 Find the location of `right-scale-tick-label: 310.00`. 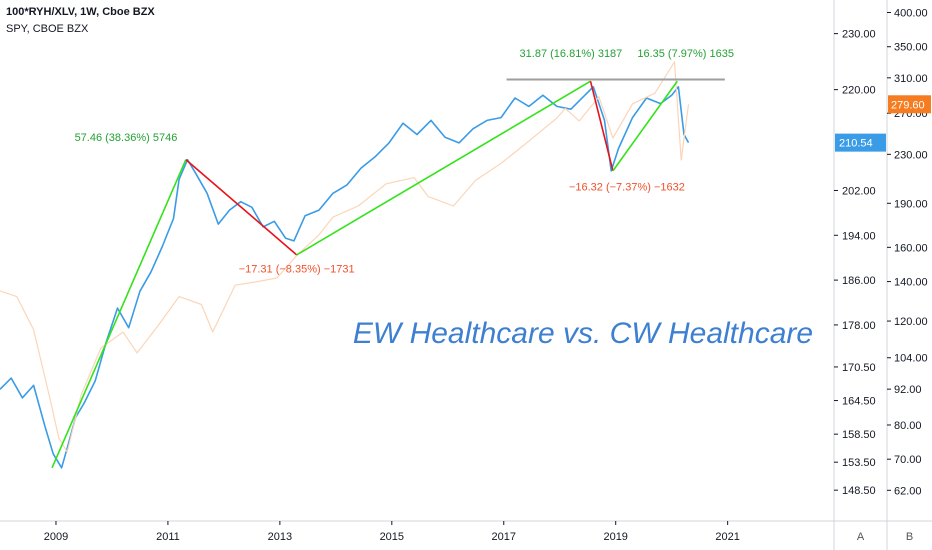

right-scale-tick-label: 310.00 is located at coordinates (911, 79).